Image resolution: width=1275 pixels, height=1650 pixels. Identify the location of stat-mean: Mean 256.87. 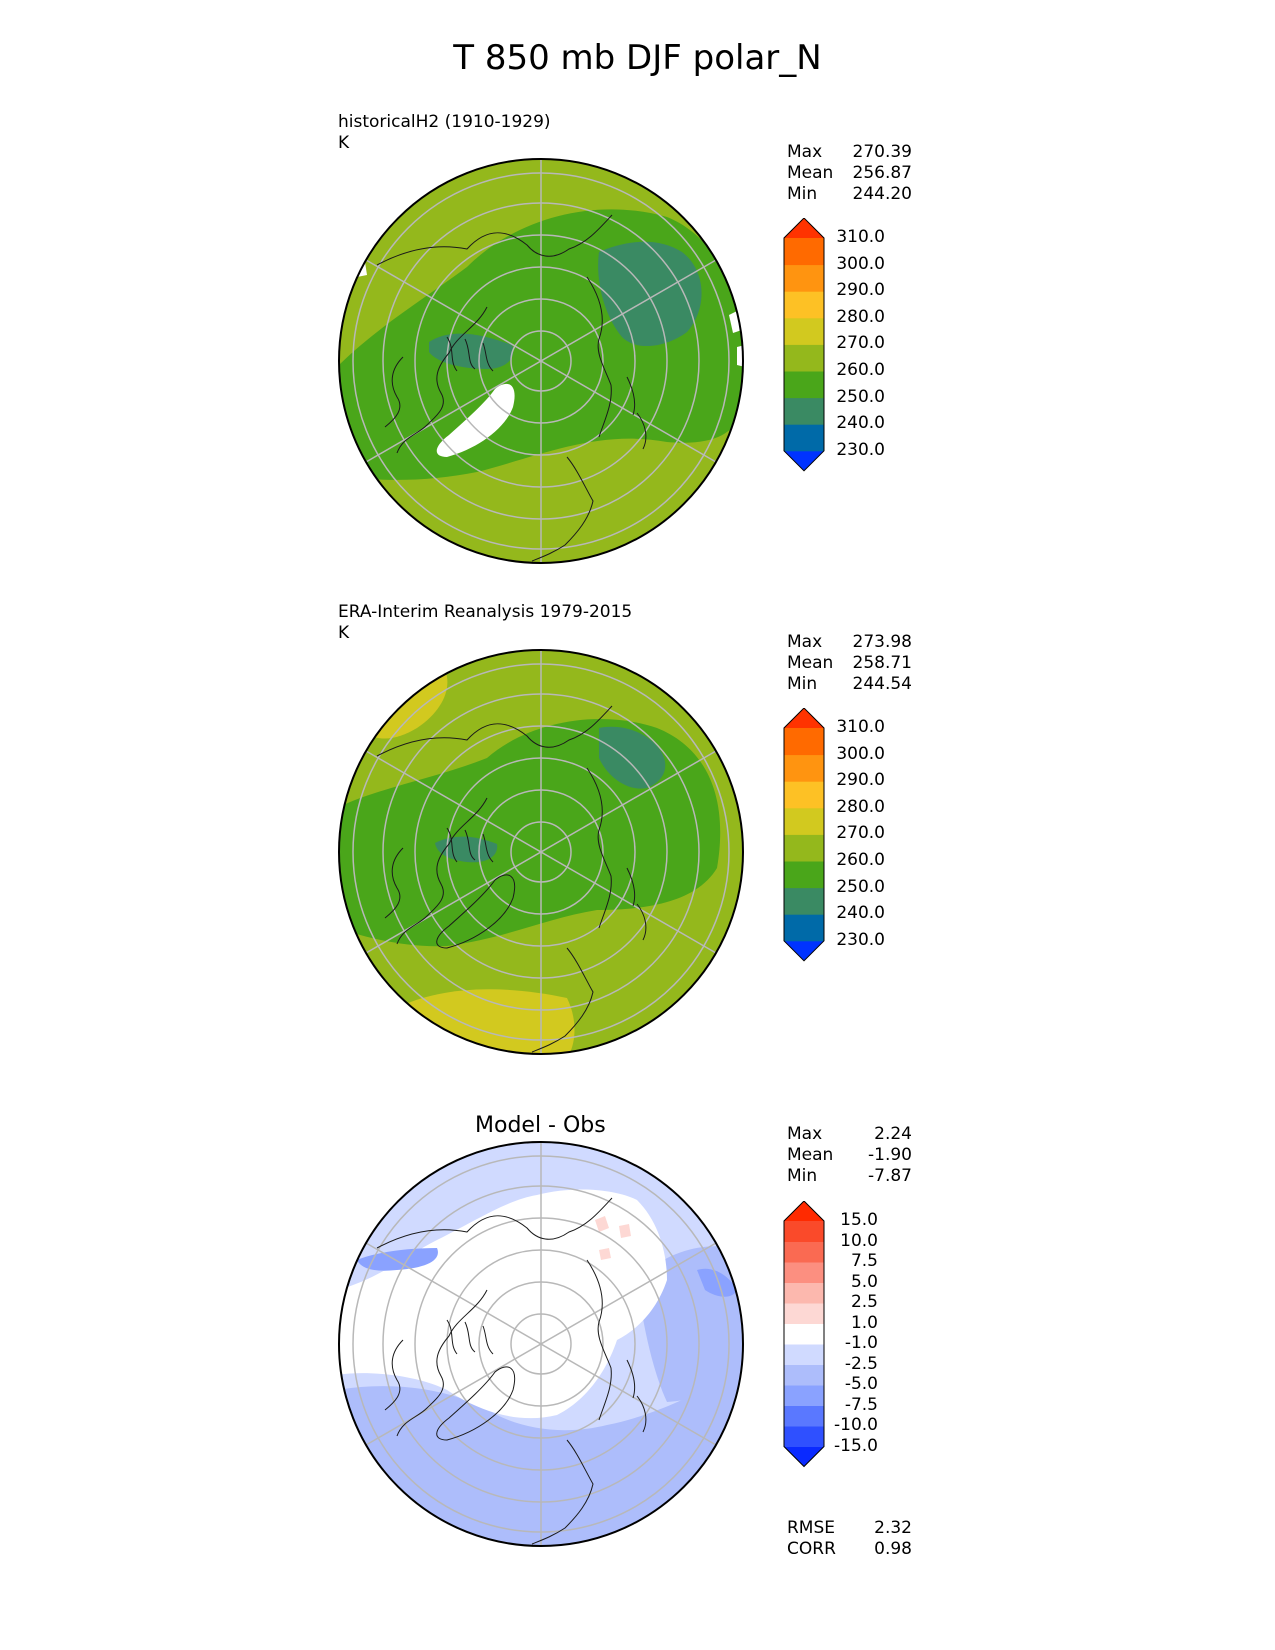
(849, 173).